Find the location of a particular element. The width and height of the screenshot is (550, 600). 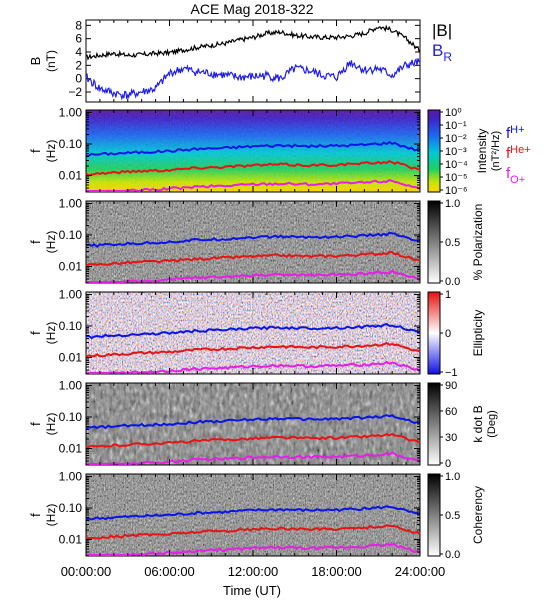

colorbar-tick-label: 10⁻² is located at coordinates (456, 139).